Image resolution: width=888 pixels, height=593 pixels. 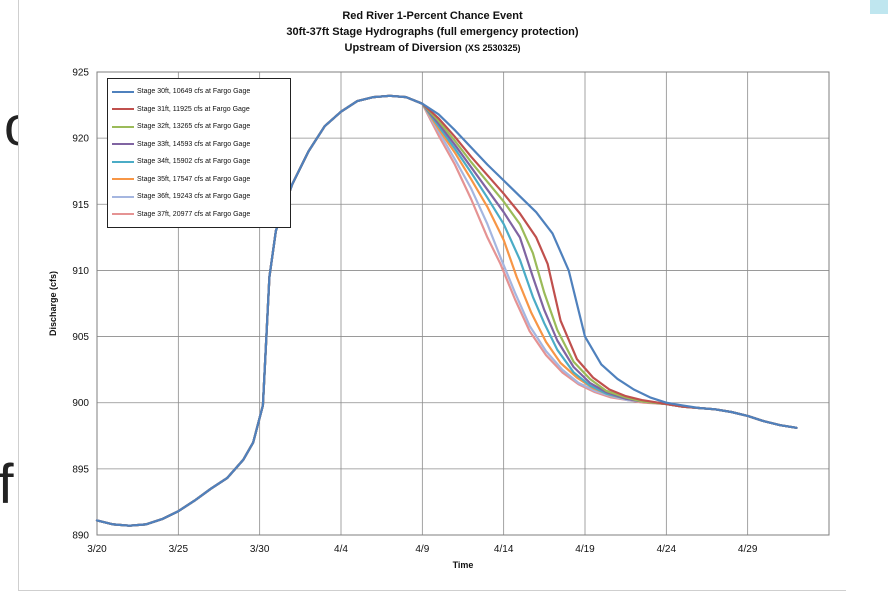 I want to click on legend-label: Stage 31ft, 11925 cfs at Fargo Gage, so click(x=193, y=109).